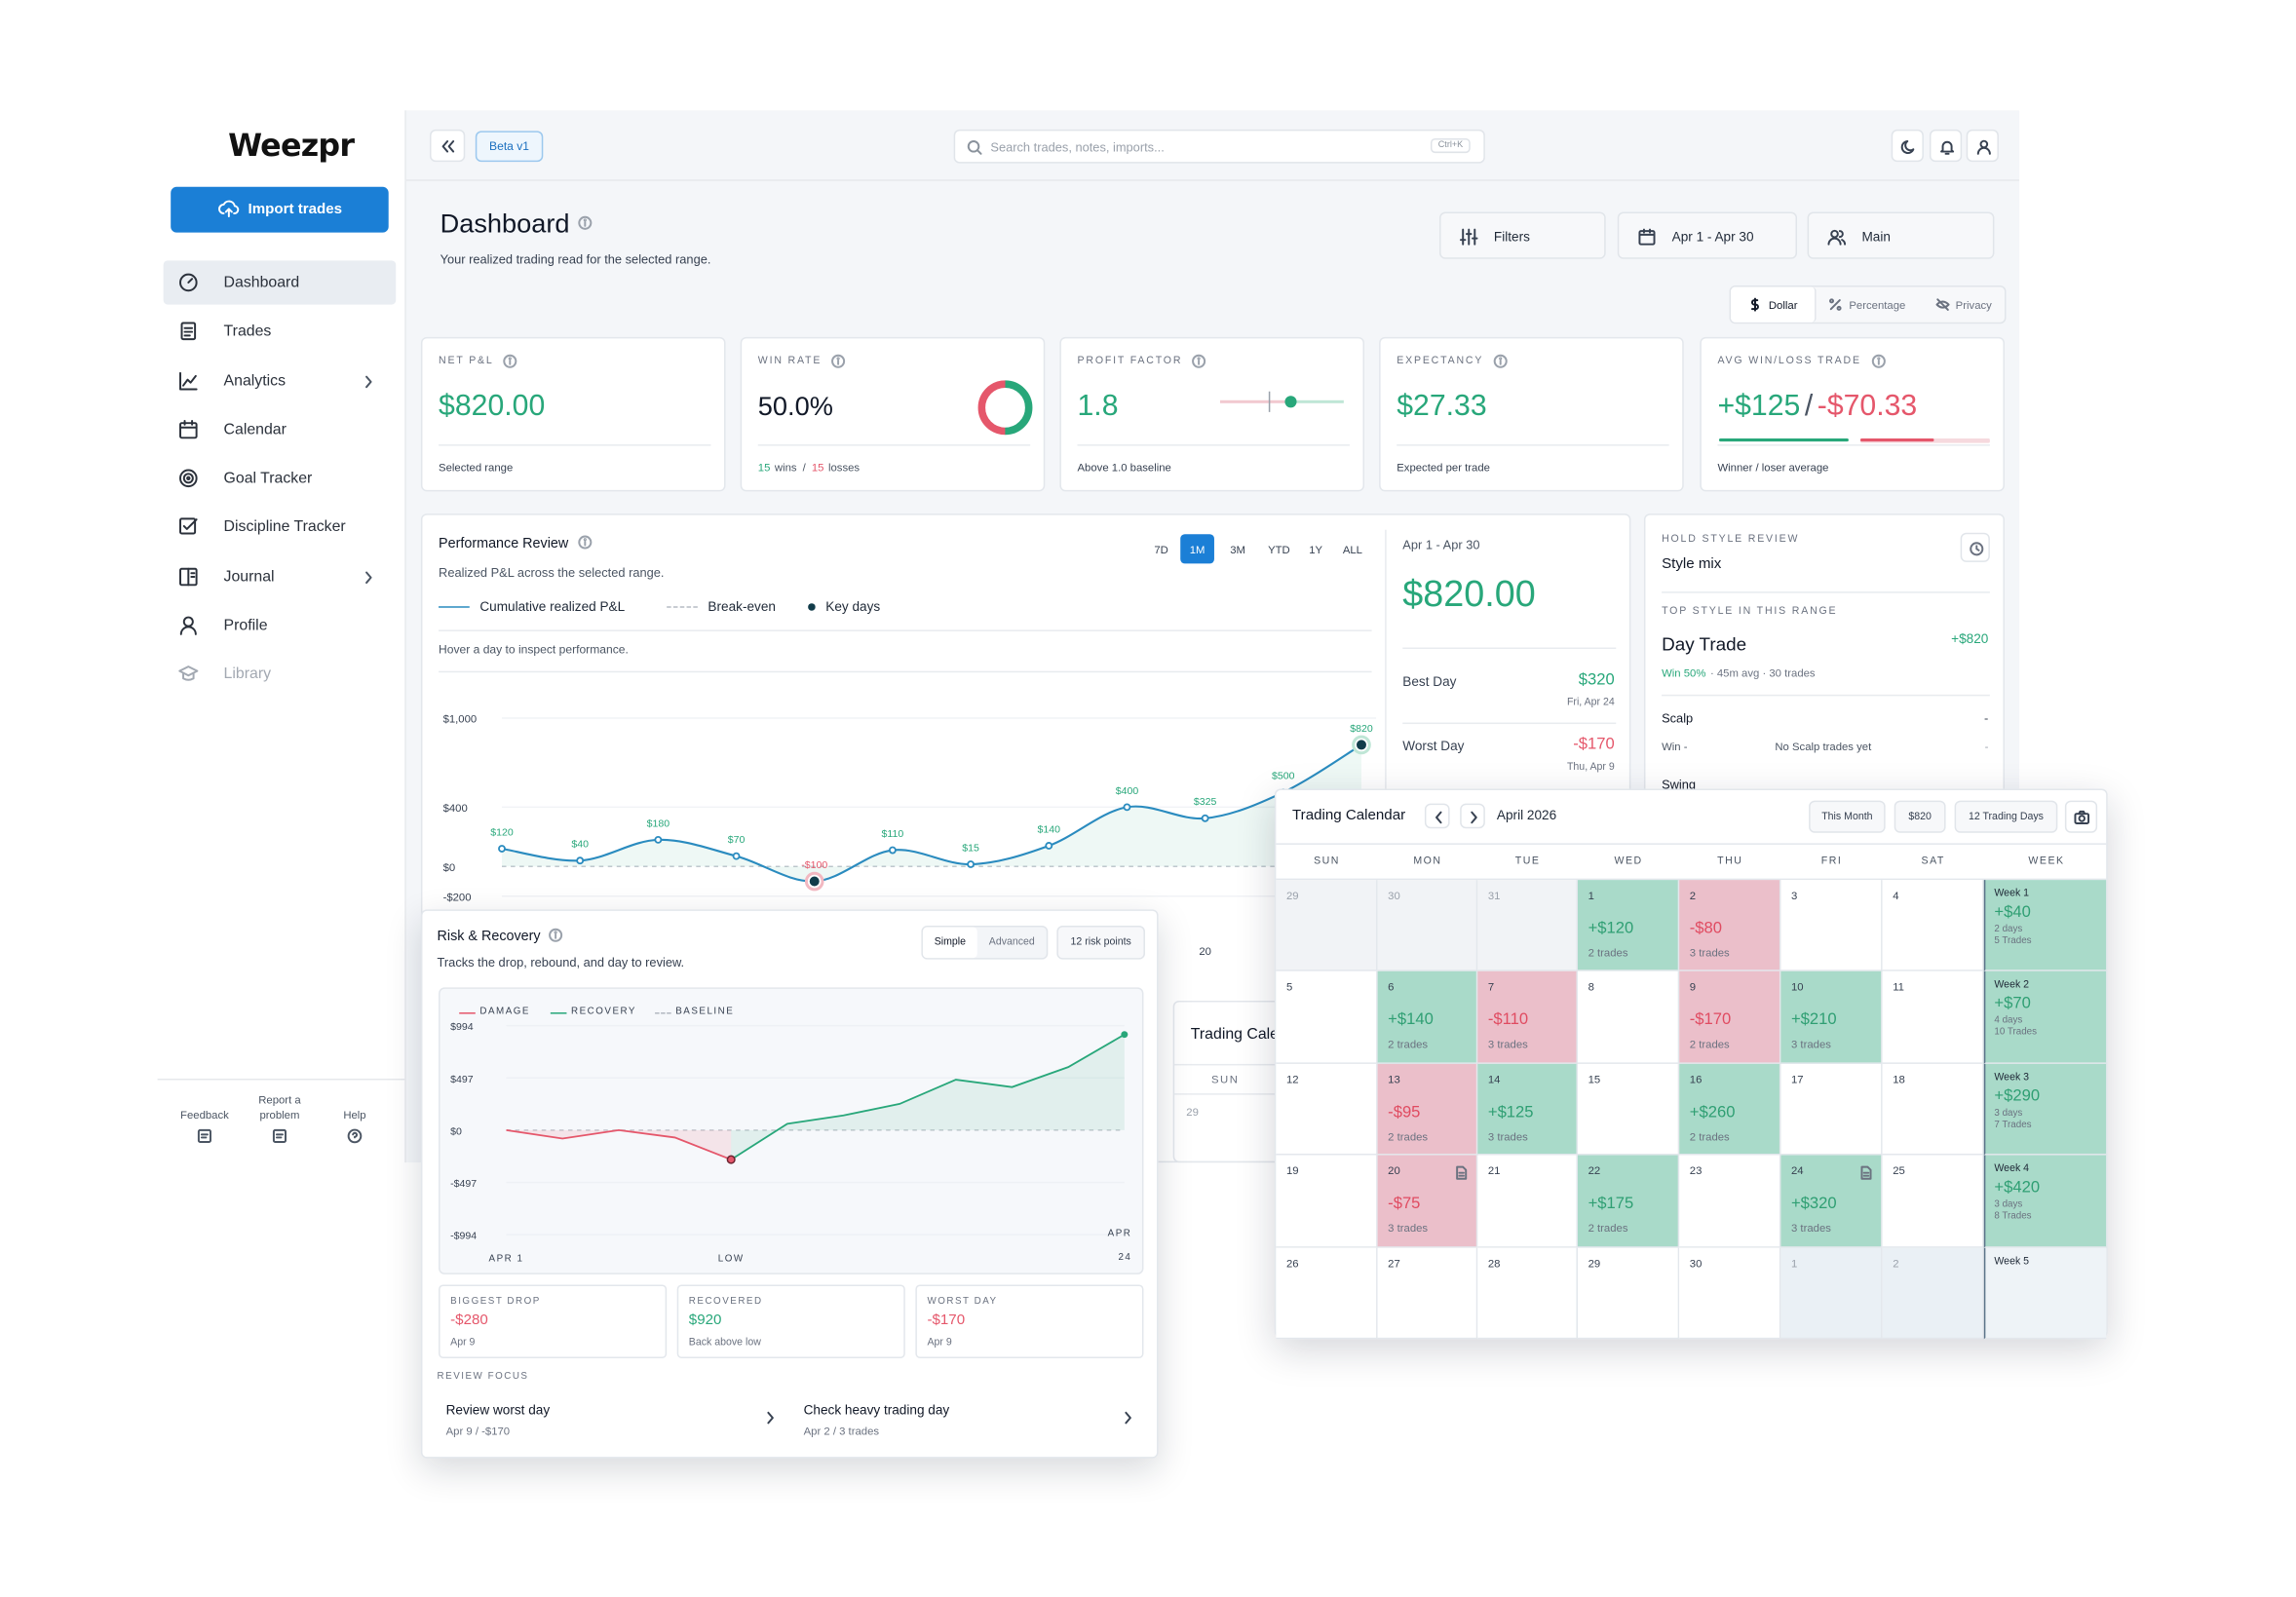 This screenshot has width=2296, height=1597. I want to click on calendar-day: 16 +$260 2 trades, so click(1730, 1109).